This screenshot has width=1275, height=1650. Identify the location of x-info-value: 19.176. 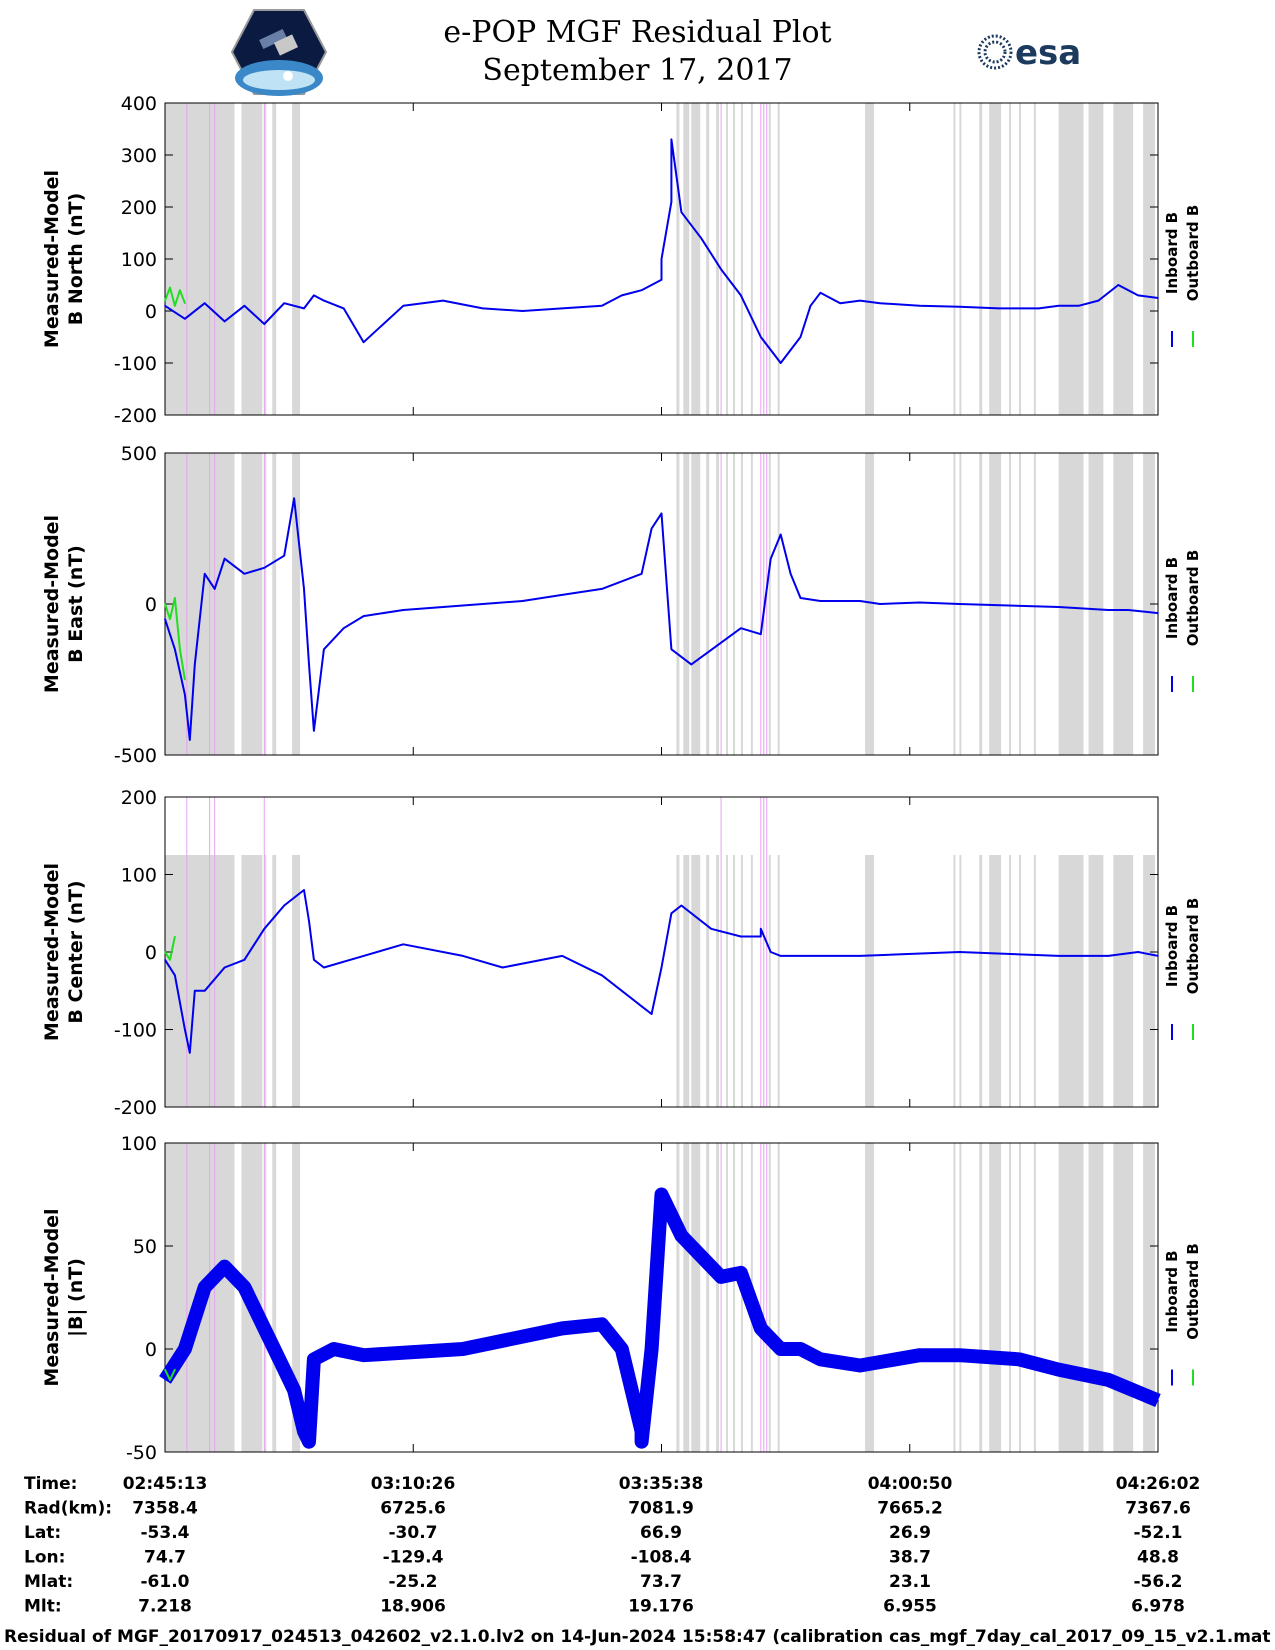
(661, 1607).